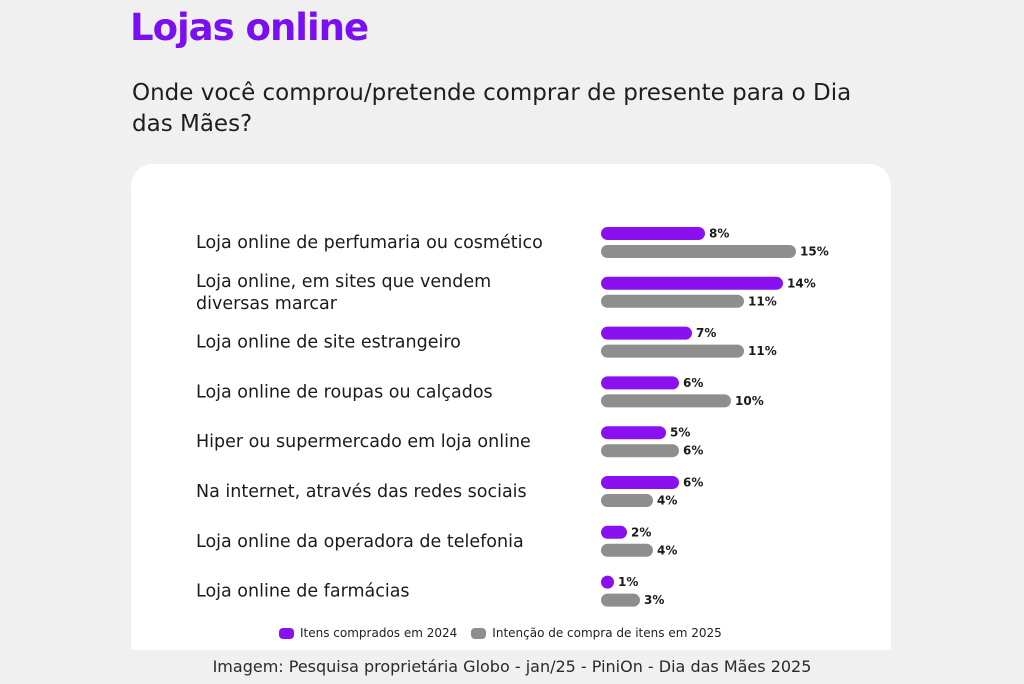 The height and width of the screenshot is (684, 1024). I want to click on value-label-2025: 6%, so click(693, 451).